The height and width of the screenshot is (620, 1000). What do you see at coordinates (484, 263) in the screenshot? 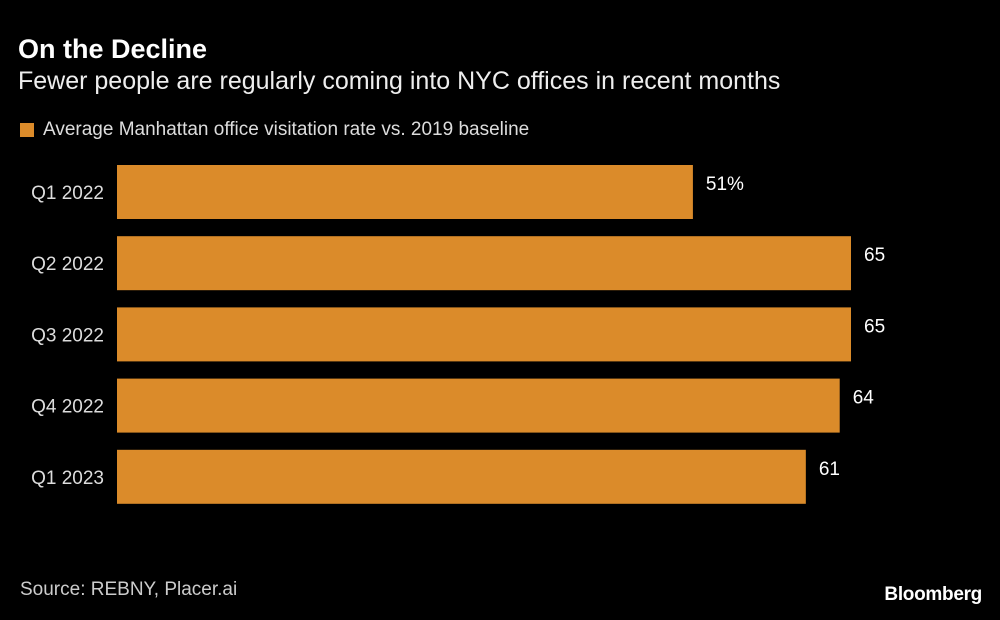
I see `bar-q2-2022` at bounding box center [484, 263].